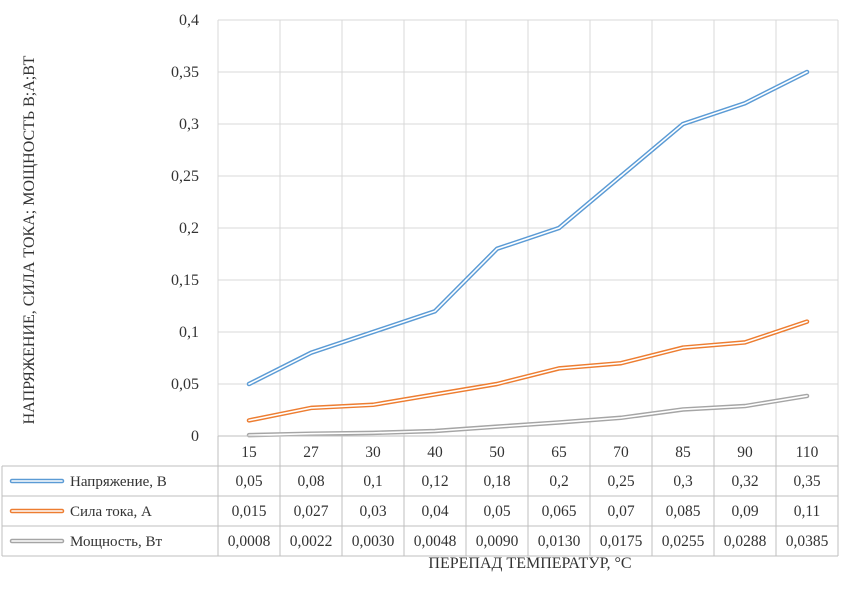  What do you see at coordinates (683, 541) in the screenshot?
I see `data-label: 0,0255` at bounding box center [683, 541].